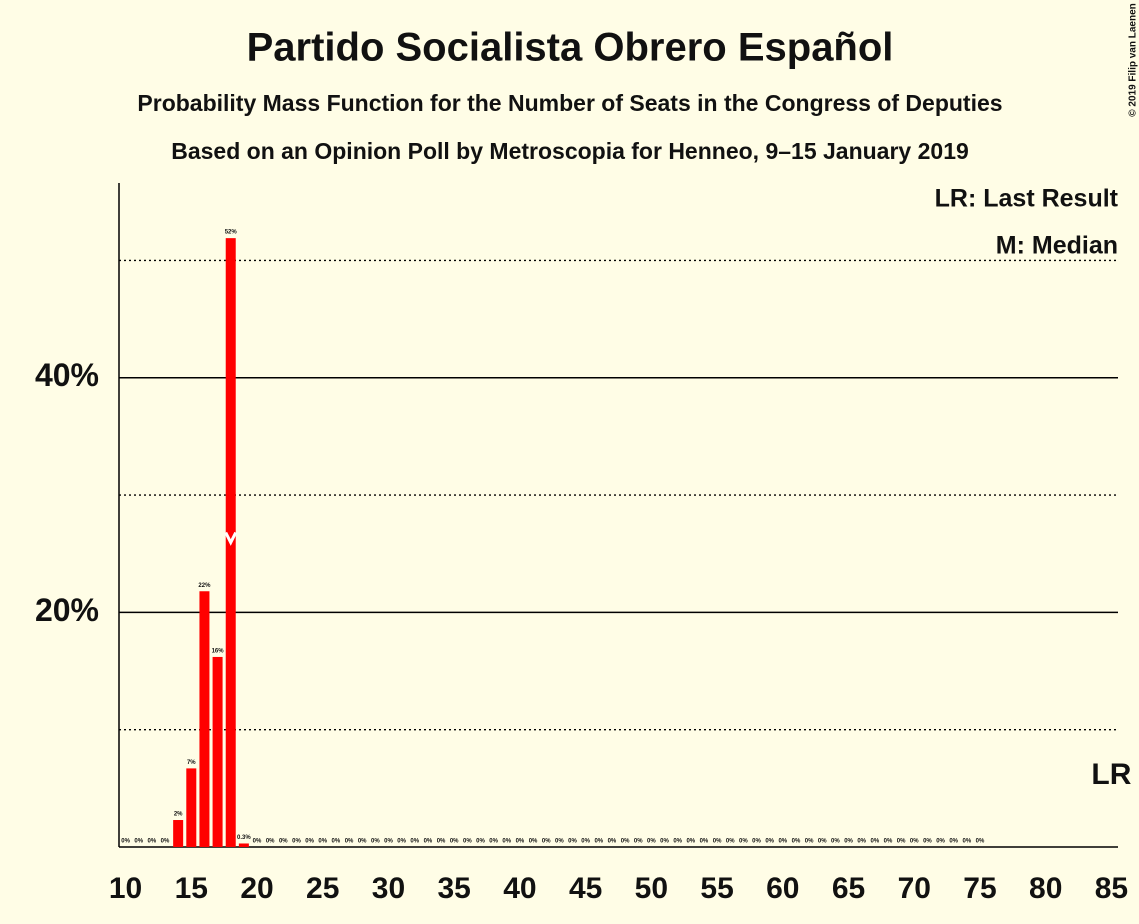 The height and width of the screenshot is (924, 1139). I want to click on x-tick-label: 25, so click(322, 888).